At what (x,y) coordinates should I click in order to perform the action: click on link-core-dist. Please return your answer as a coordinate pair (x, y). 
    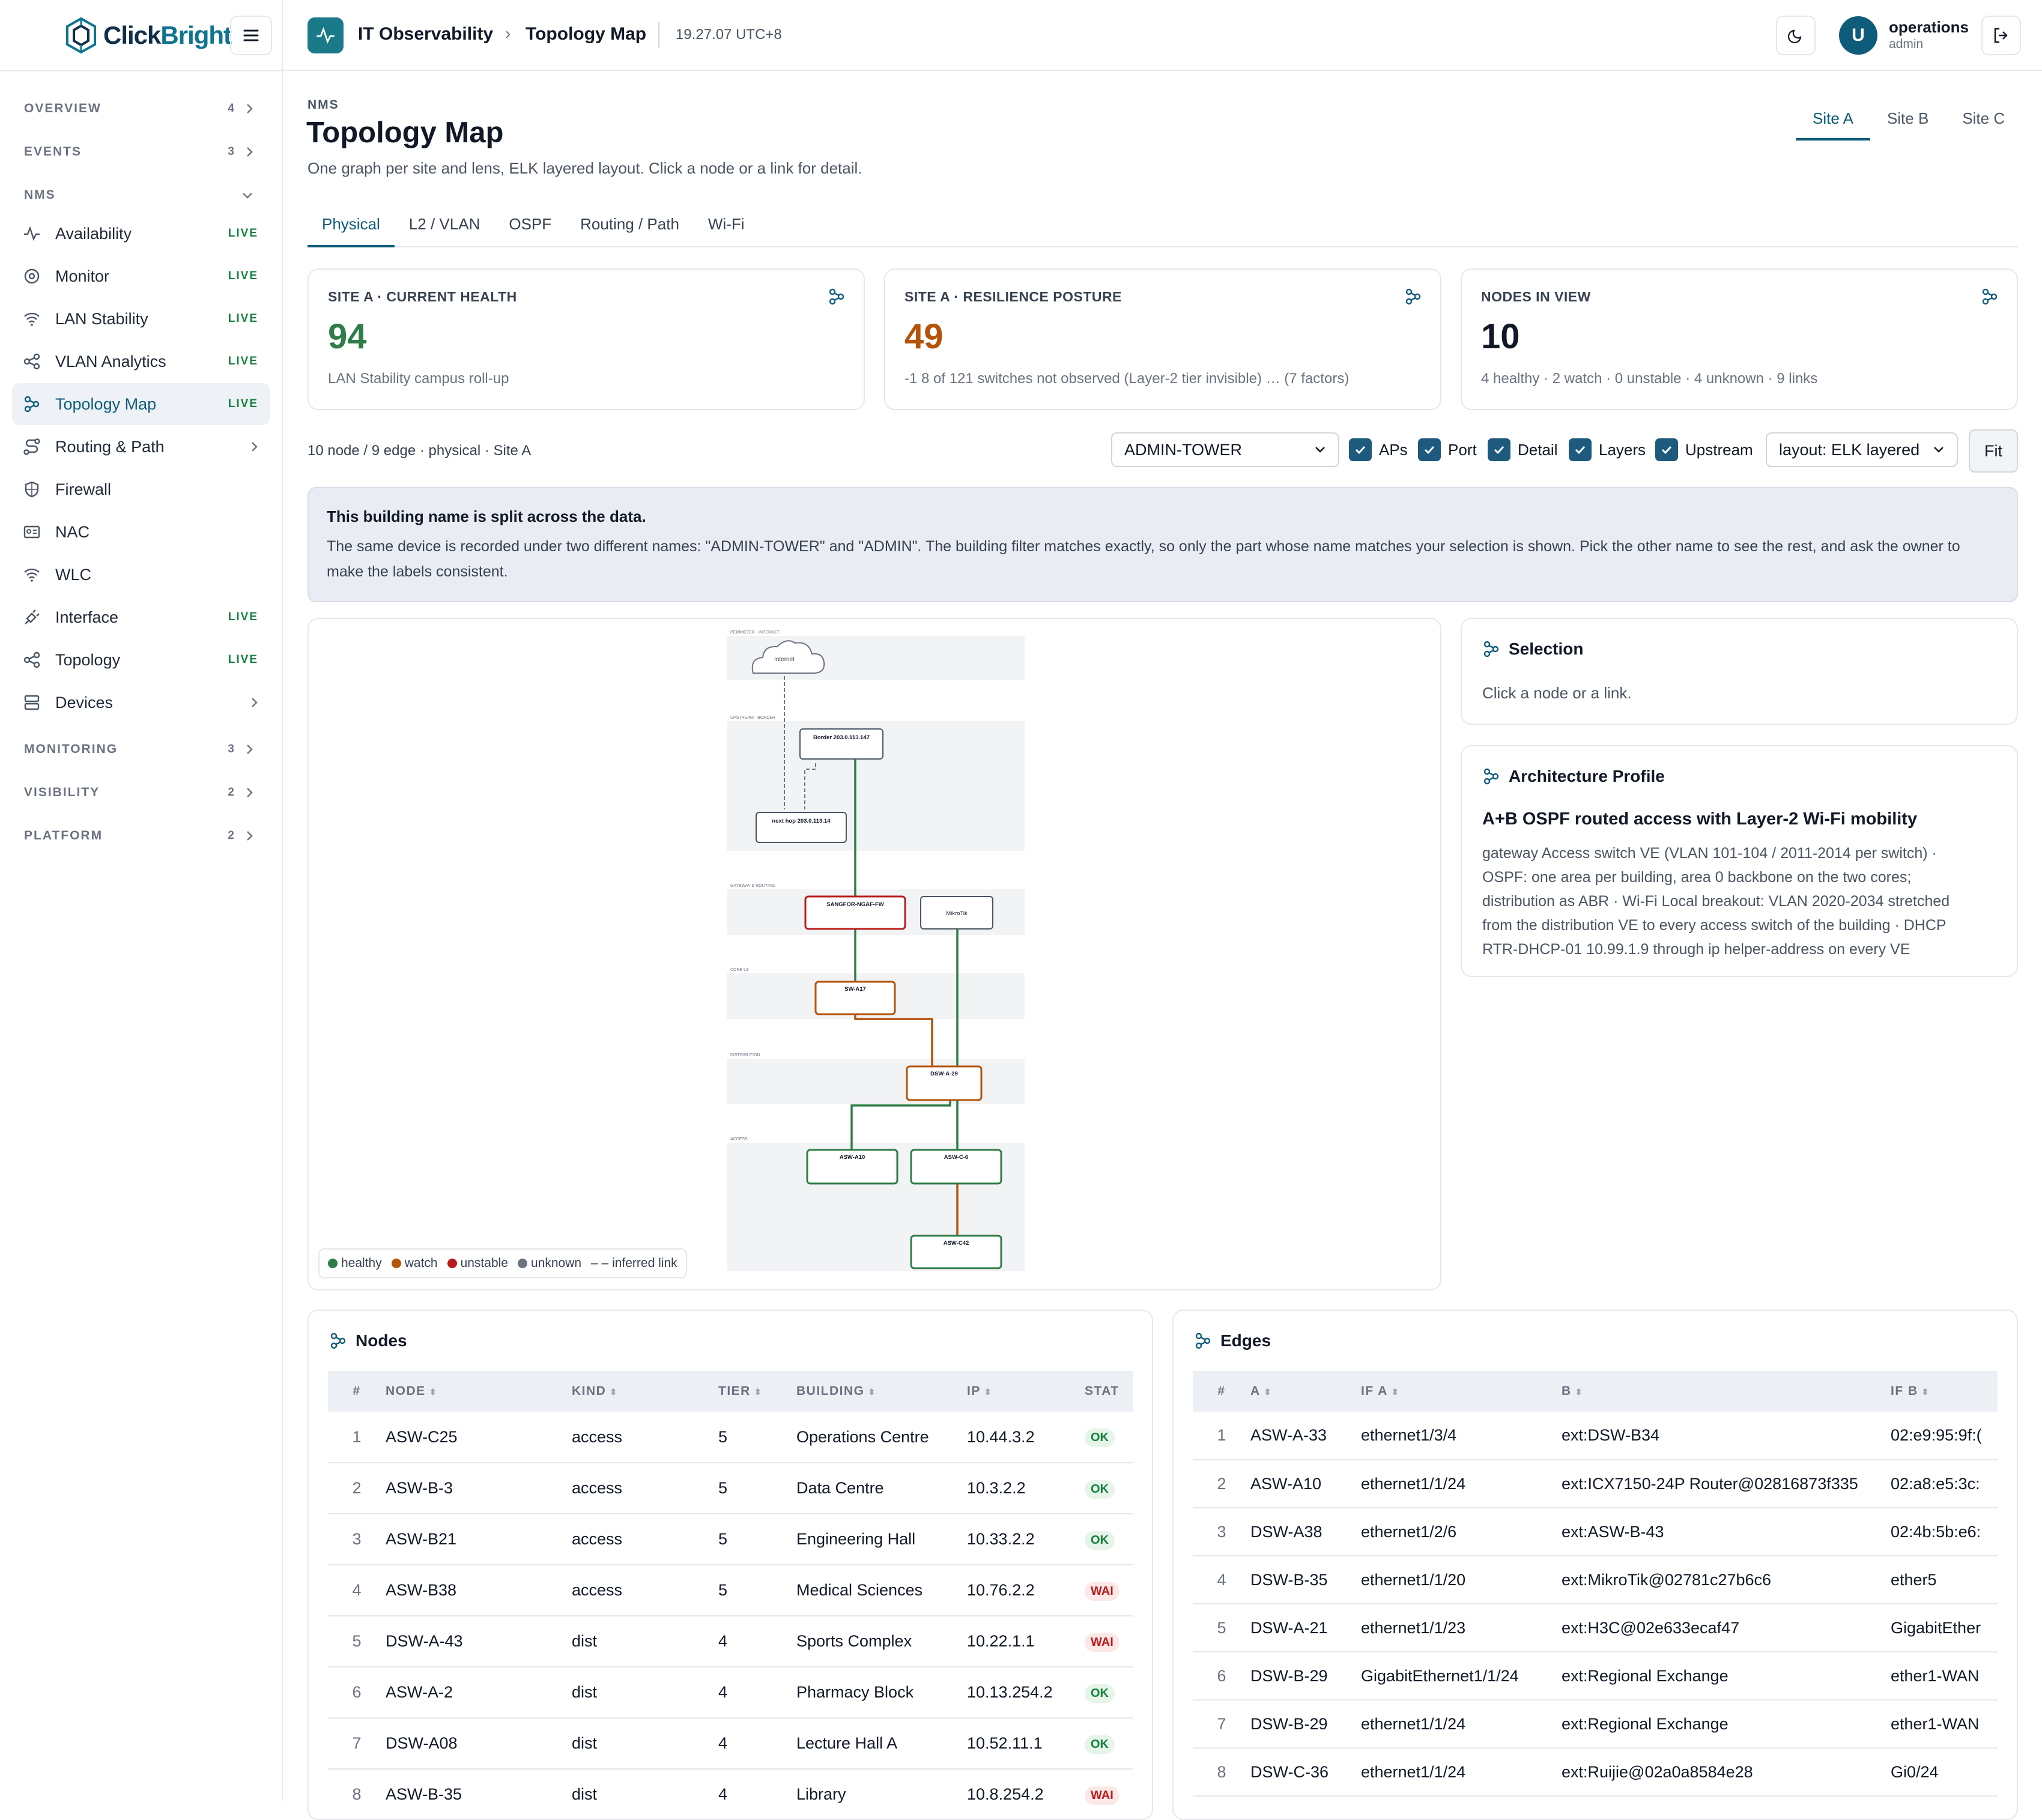
    Looking at the image, I should click on (893, 1040).